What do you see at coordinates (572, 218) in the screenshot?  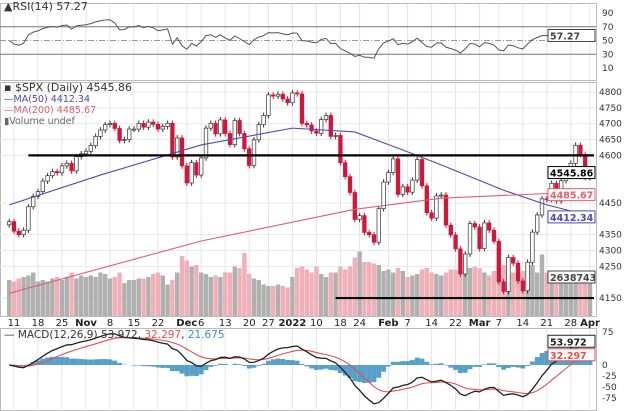 I see `ma50-value-label: 4412.34` at bounding box center [572, 218].